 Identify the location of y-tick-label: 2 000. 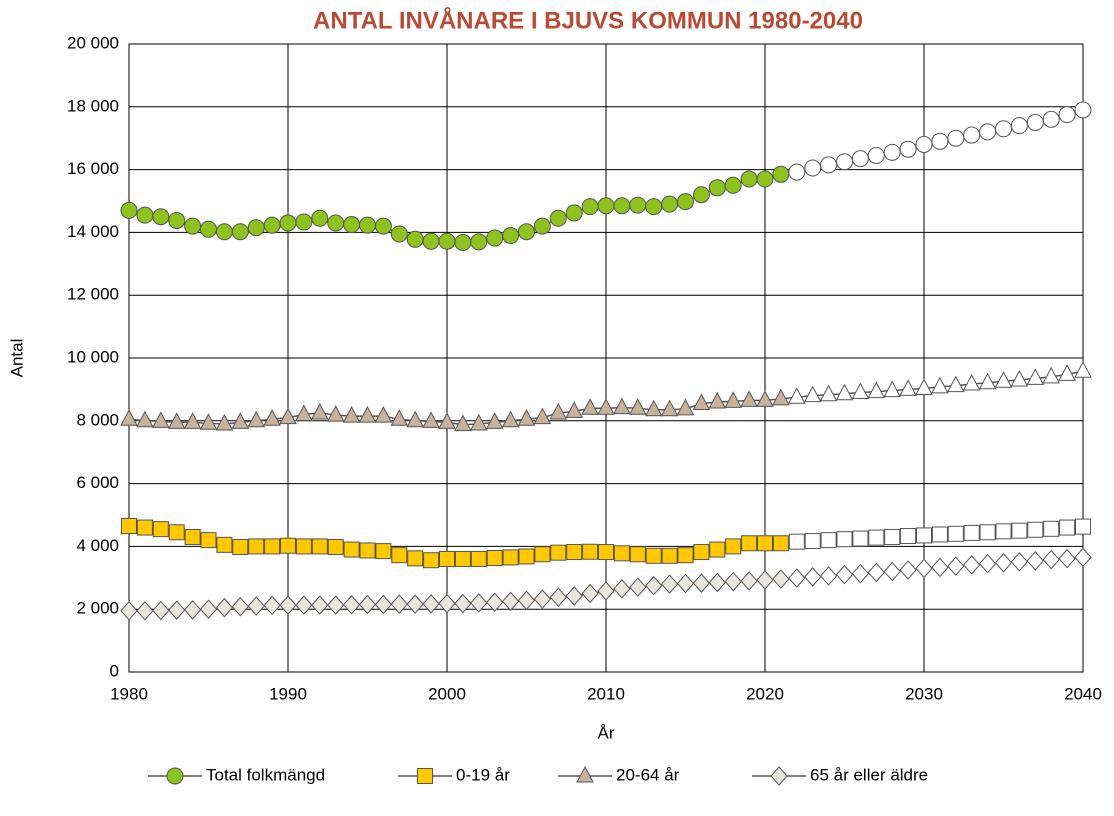
(97, 608).